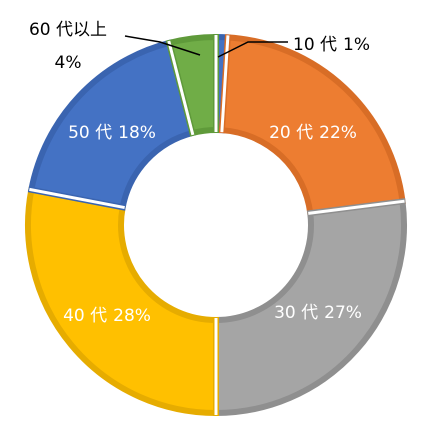 The image size is (428, 428). Describe the element at coordinates (68, 63) in the screenshot. I see `value-label: 4%` at that location.